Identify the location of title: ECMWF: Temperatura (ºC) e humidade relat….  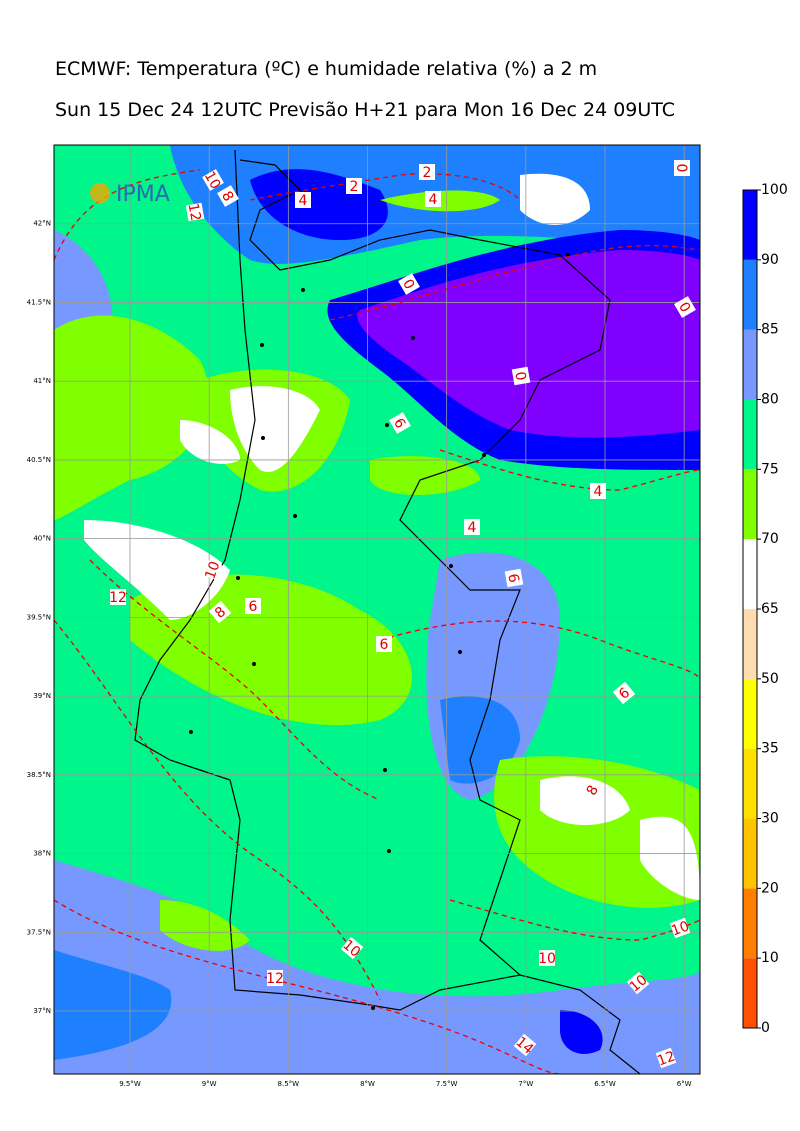
(326, 69).